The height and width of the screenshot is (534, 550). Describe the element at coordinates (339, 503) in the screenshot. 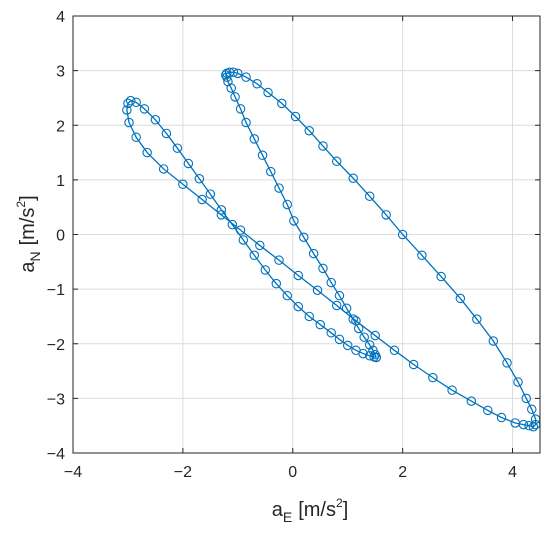

I see `x-axis-label-superscript: 2` at that location.